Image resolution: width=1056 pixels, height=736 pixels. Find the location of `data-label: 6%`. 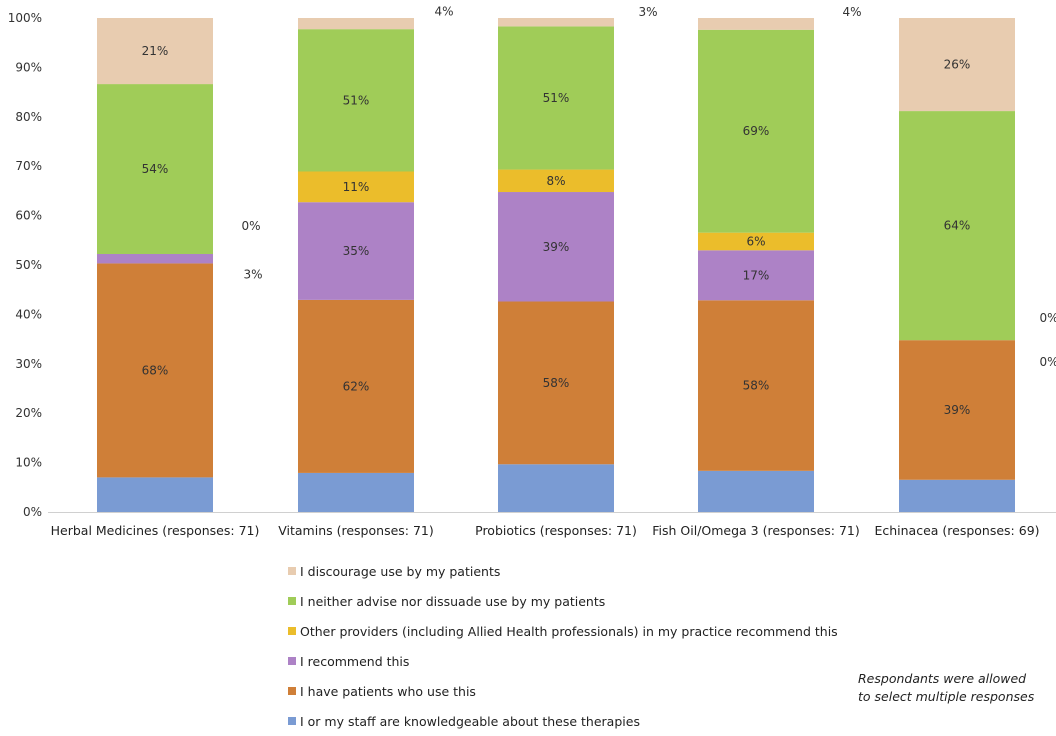

data-label: 6% is located at coordinates (755, 241).